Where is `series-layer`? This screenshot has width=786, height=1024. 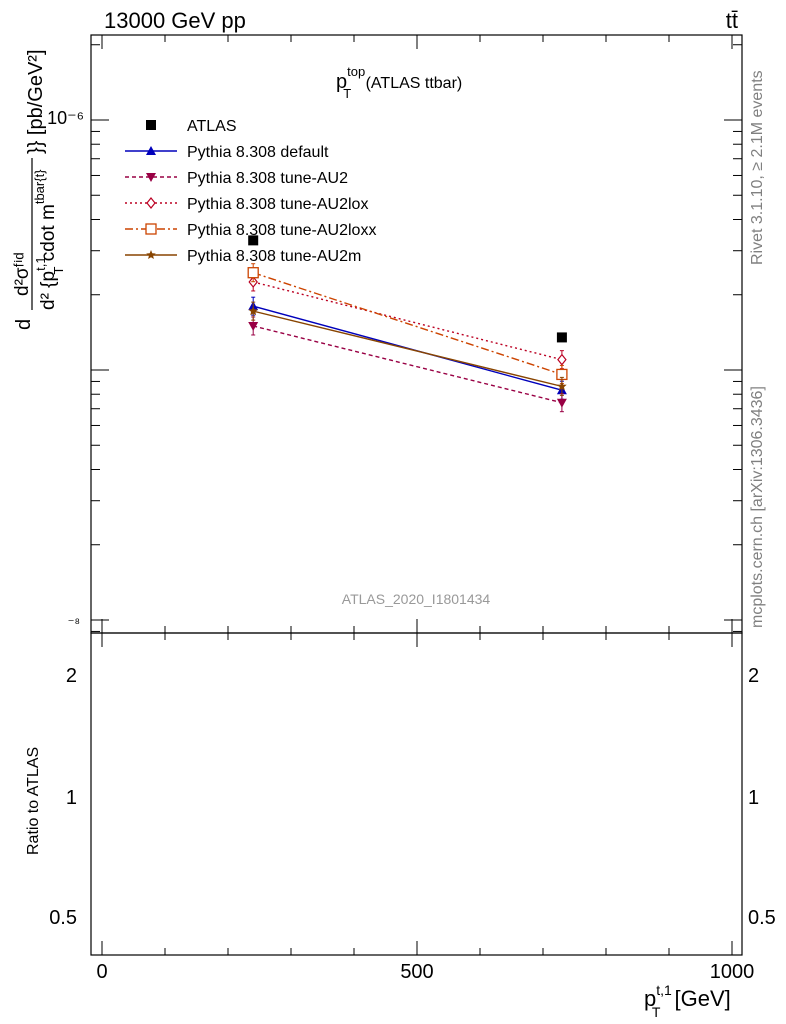
series-layer is located at coordinates (407, 324).